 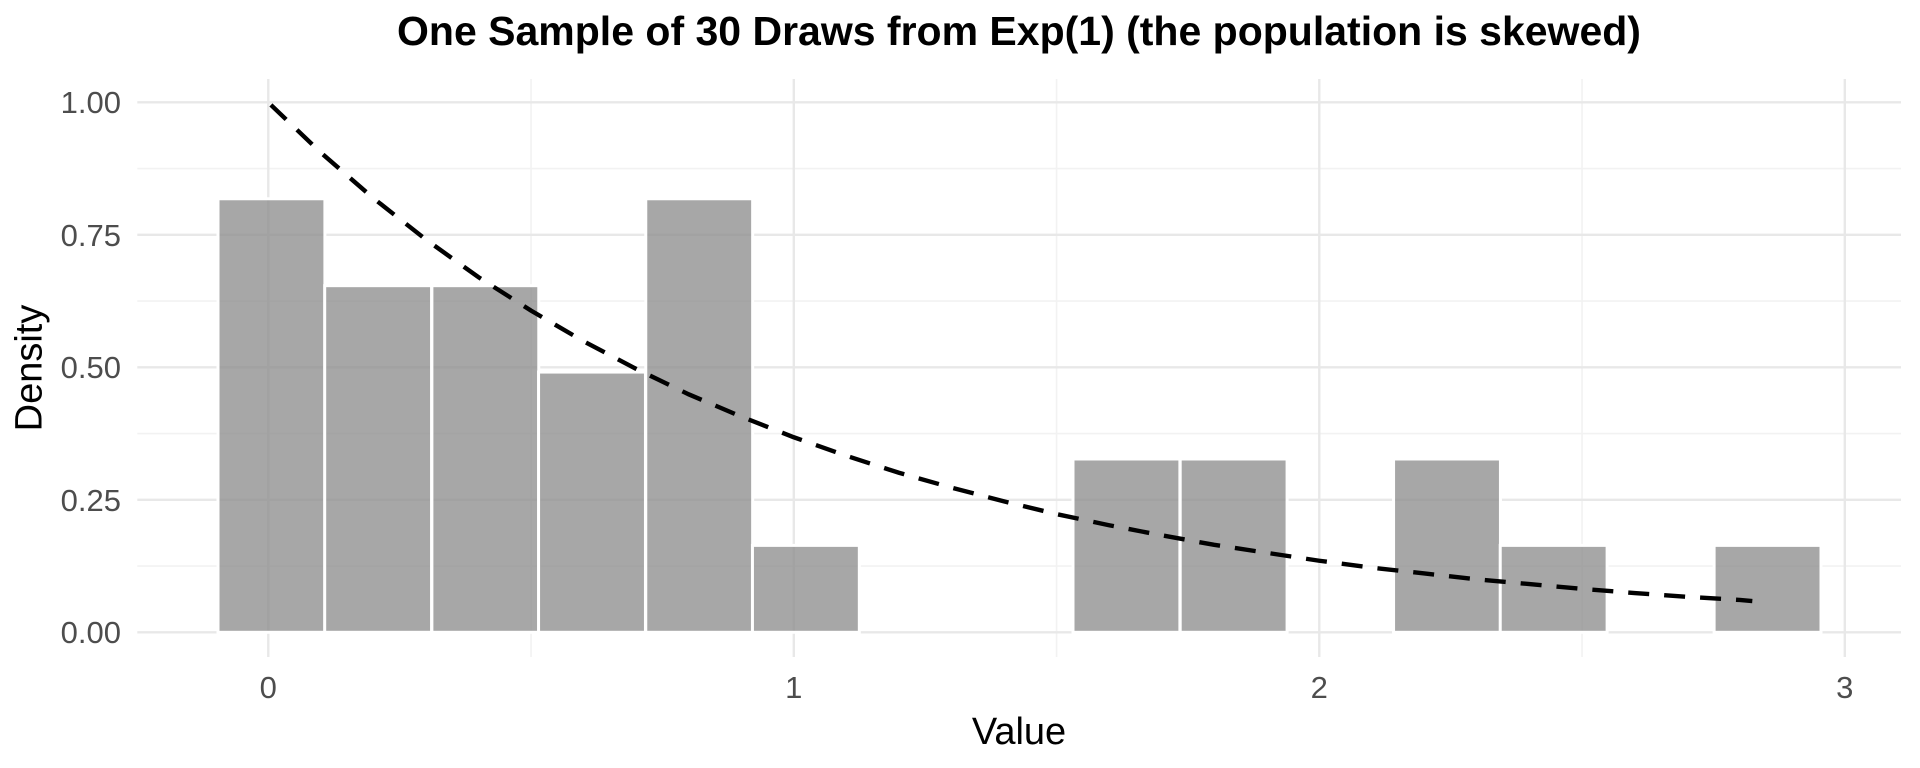 I want to click on x-tick-label: 0, so click(x=268, y=687).